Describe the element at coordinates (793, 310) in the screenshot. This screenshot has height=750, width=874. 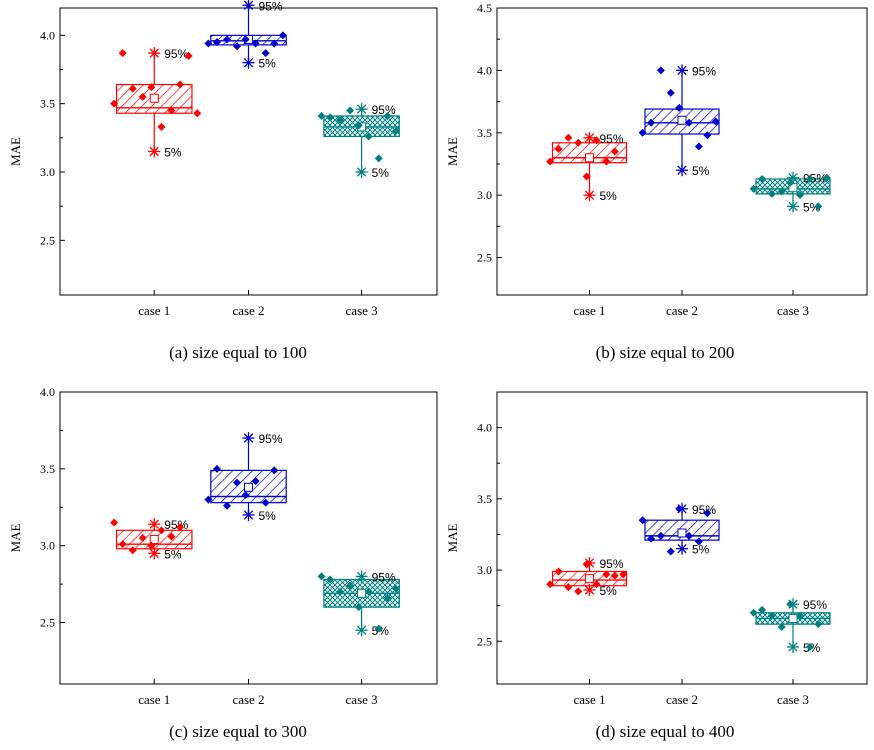
I see `x-tick-label: case 3` at that location.